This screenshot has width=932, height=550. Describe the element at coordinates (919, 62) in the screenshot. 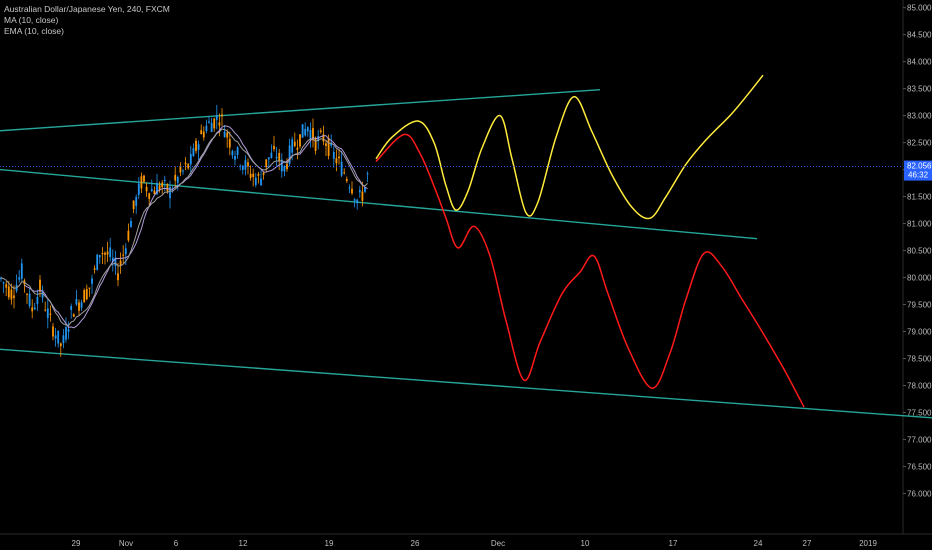

I see `y-tick-label: 84.000` at that location.